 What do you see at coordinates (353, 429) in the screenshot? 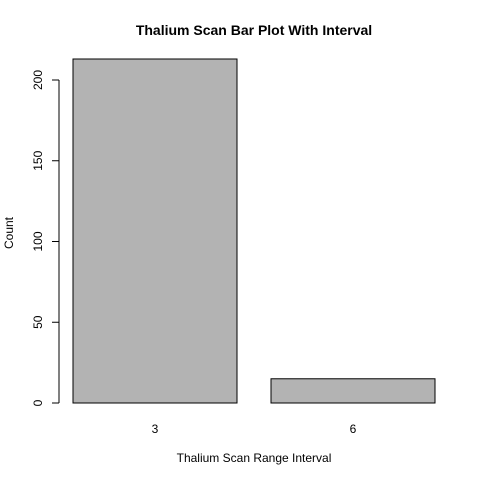
I see `x-tick-label: 6` at bounding box center [353, 429].